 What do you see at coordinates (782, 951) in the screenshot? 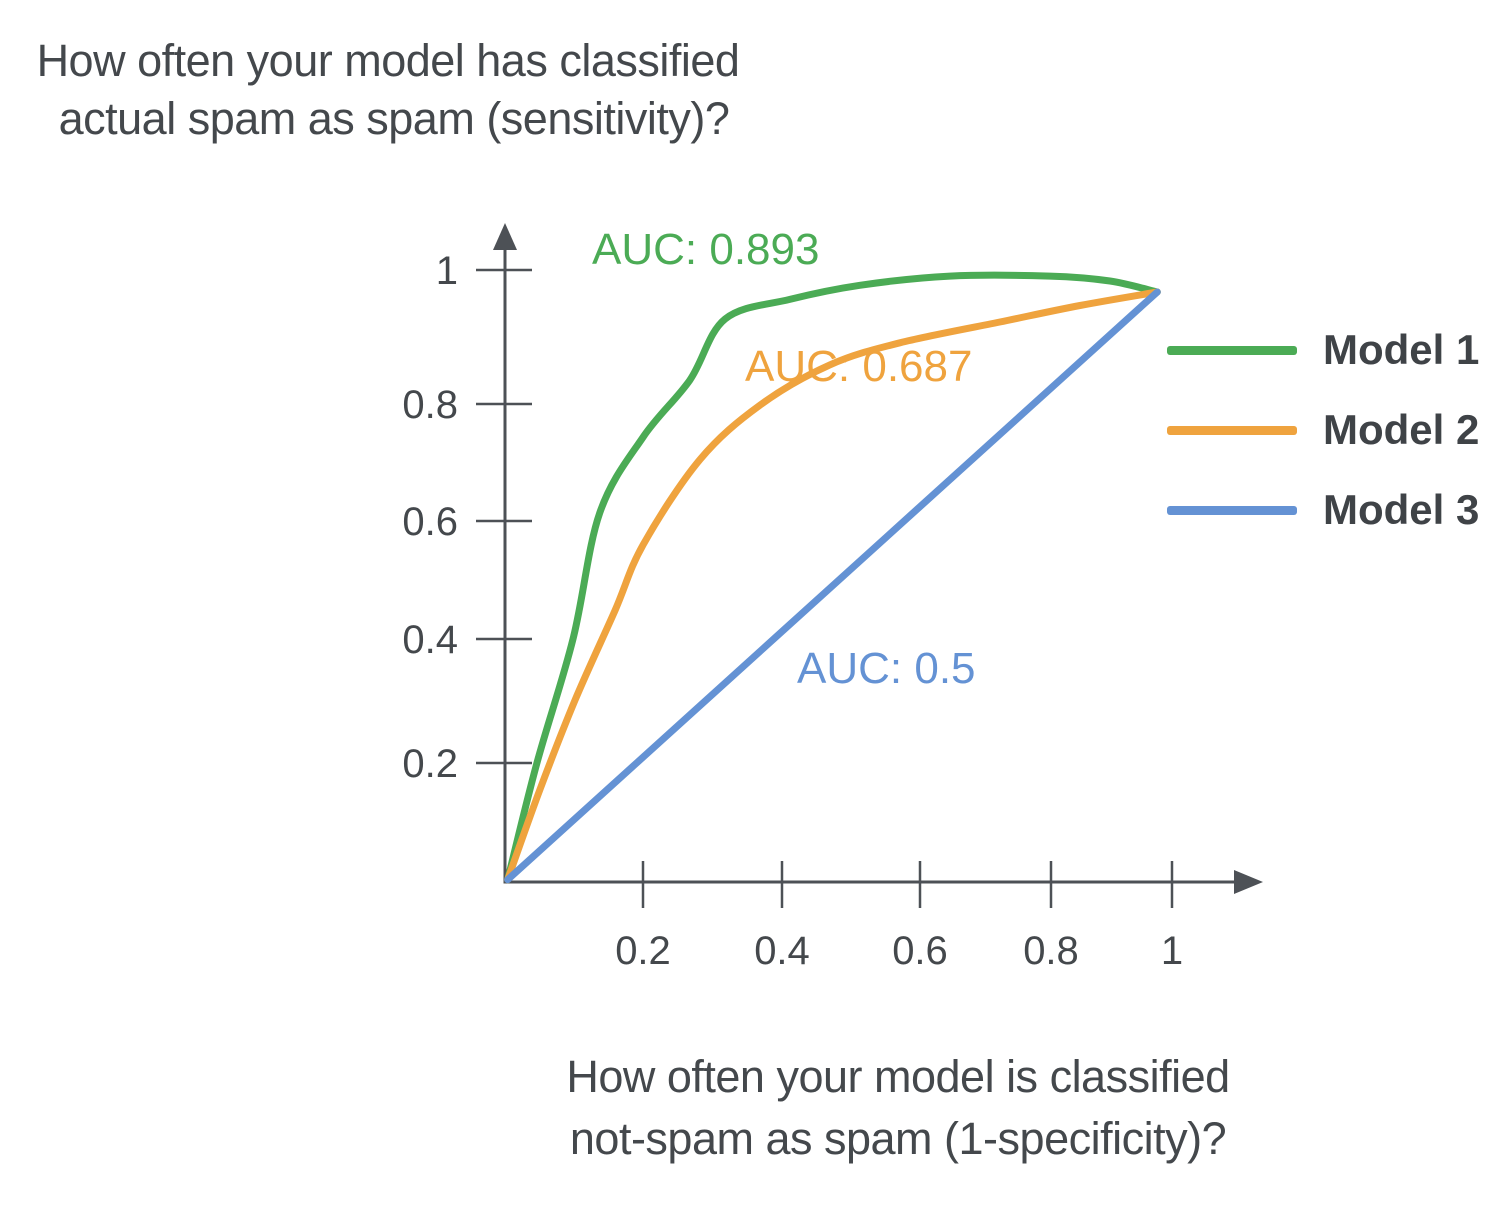
I see `x-tick-label: 0.4` at bounding box center [782, 951].